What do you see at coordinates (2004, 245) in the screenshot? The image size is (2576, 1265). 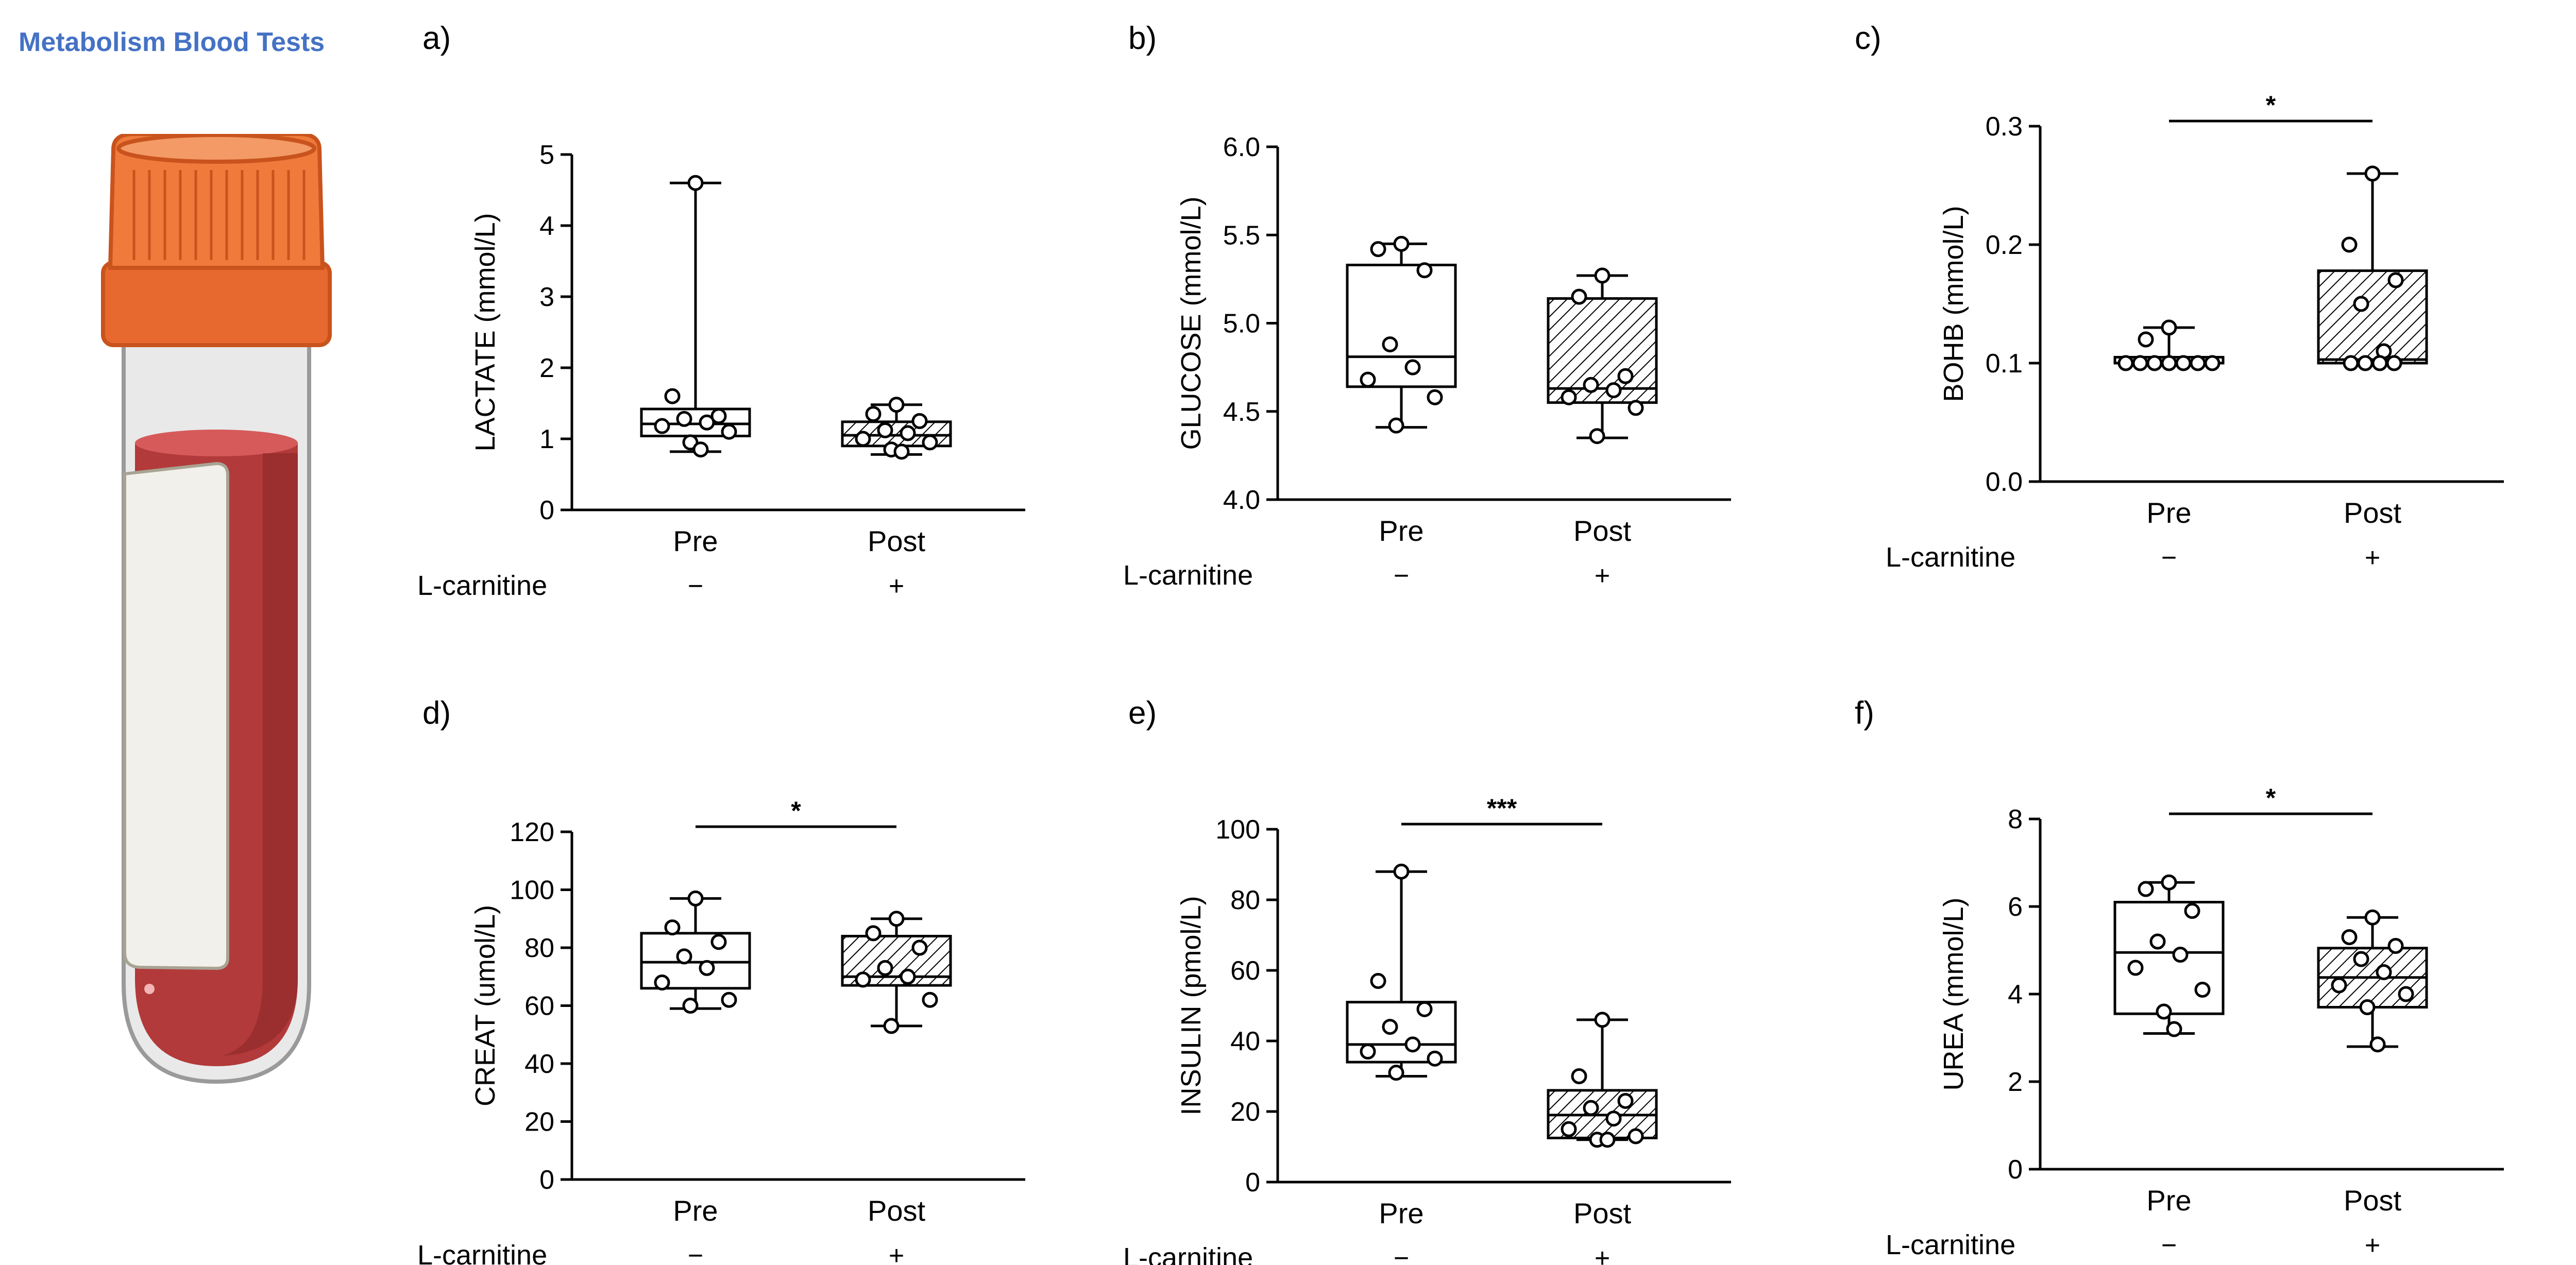 I see `y-tick-label: 0.2` at bounding box center [2004, 245].